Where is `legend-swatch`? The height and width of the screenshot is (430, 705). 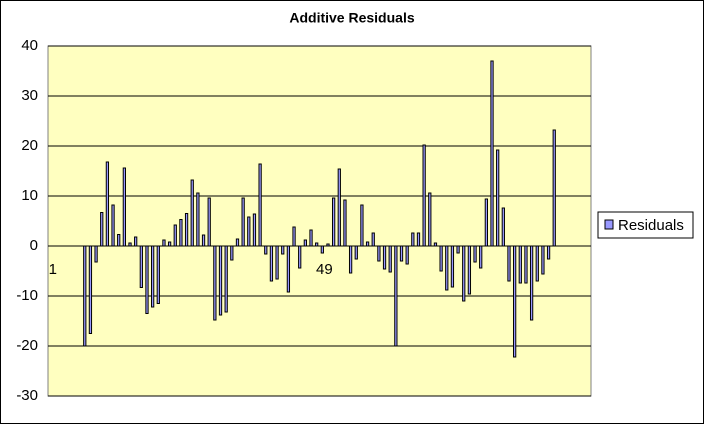
legend-swatch is located at coordinates (609, 224).